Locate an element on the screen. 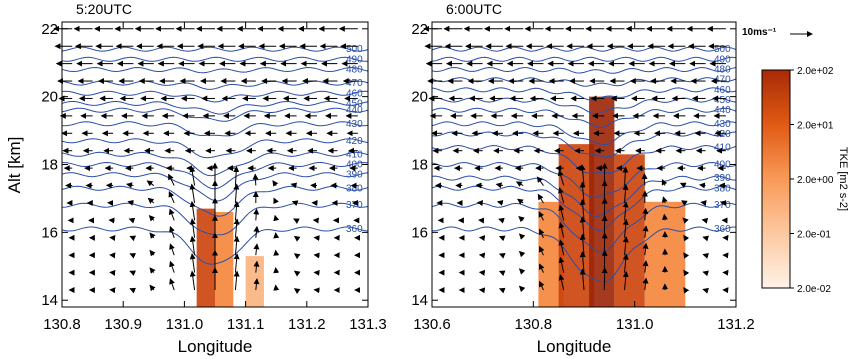 The height and width of the screenshot is (359, 855). x-tick-label: 131.1 is located at coordinates (246, 324).